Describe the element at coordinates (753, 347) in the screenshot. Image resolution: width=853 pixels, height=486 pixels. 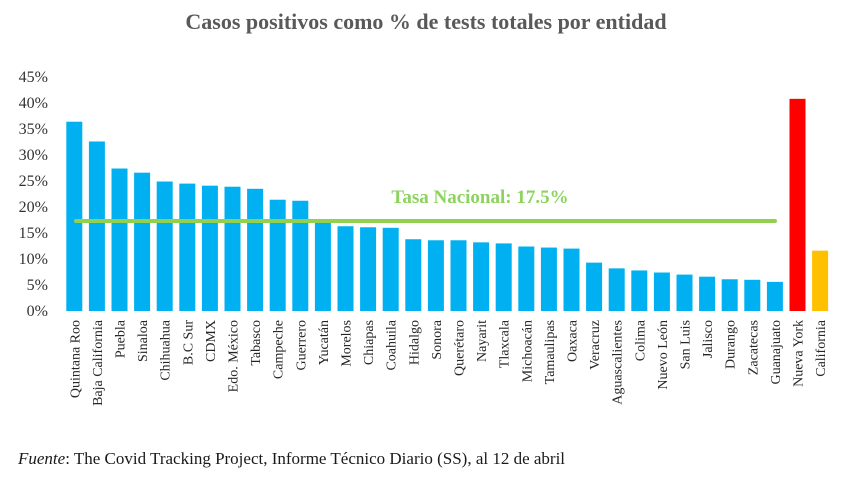
I see `x-tick-label: Zacatecas` at that location.